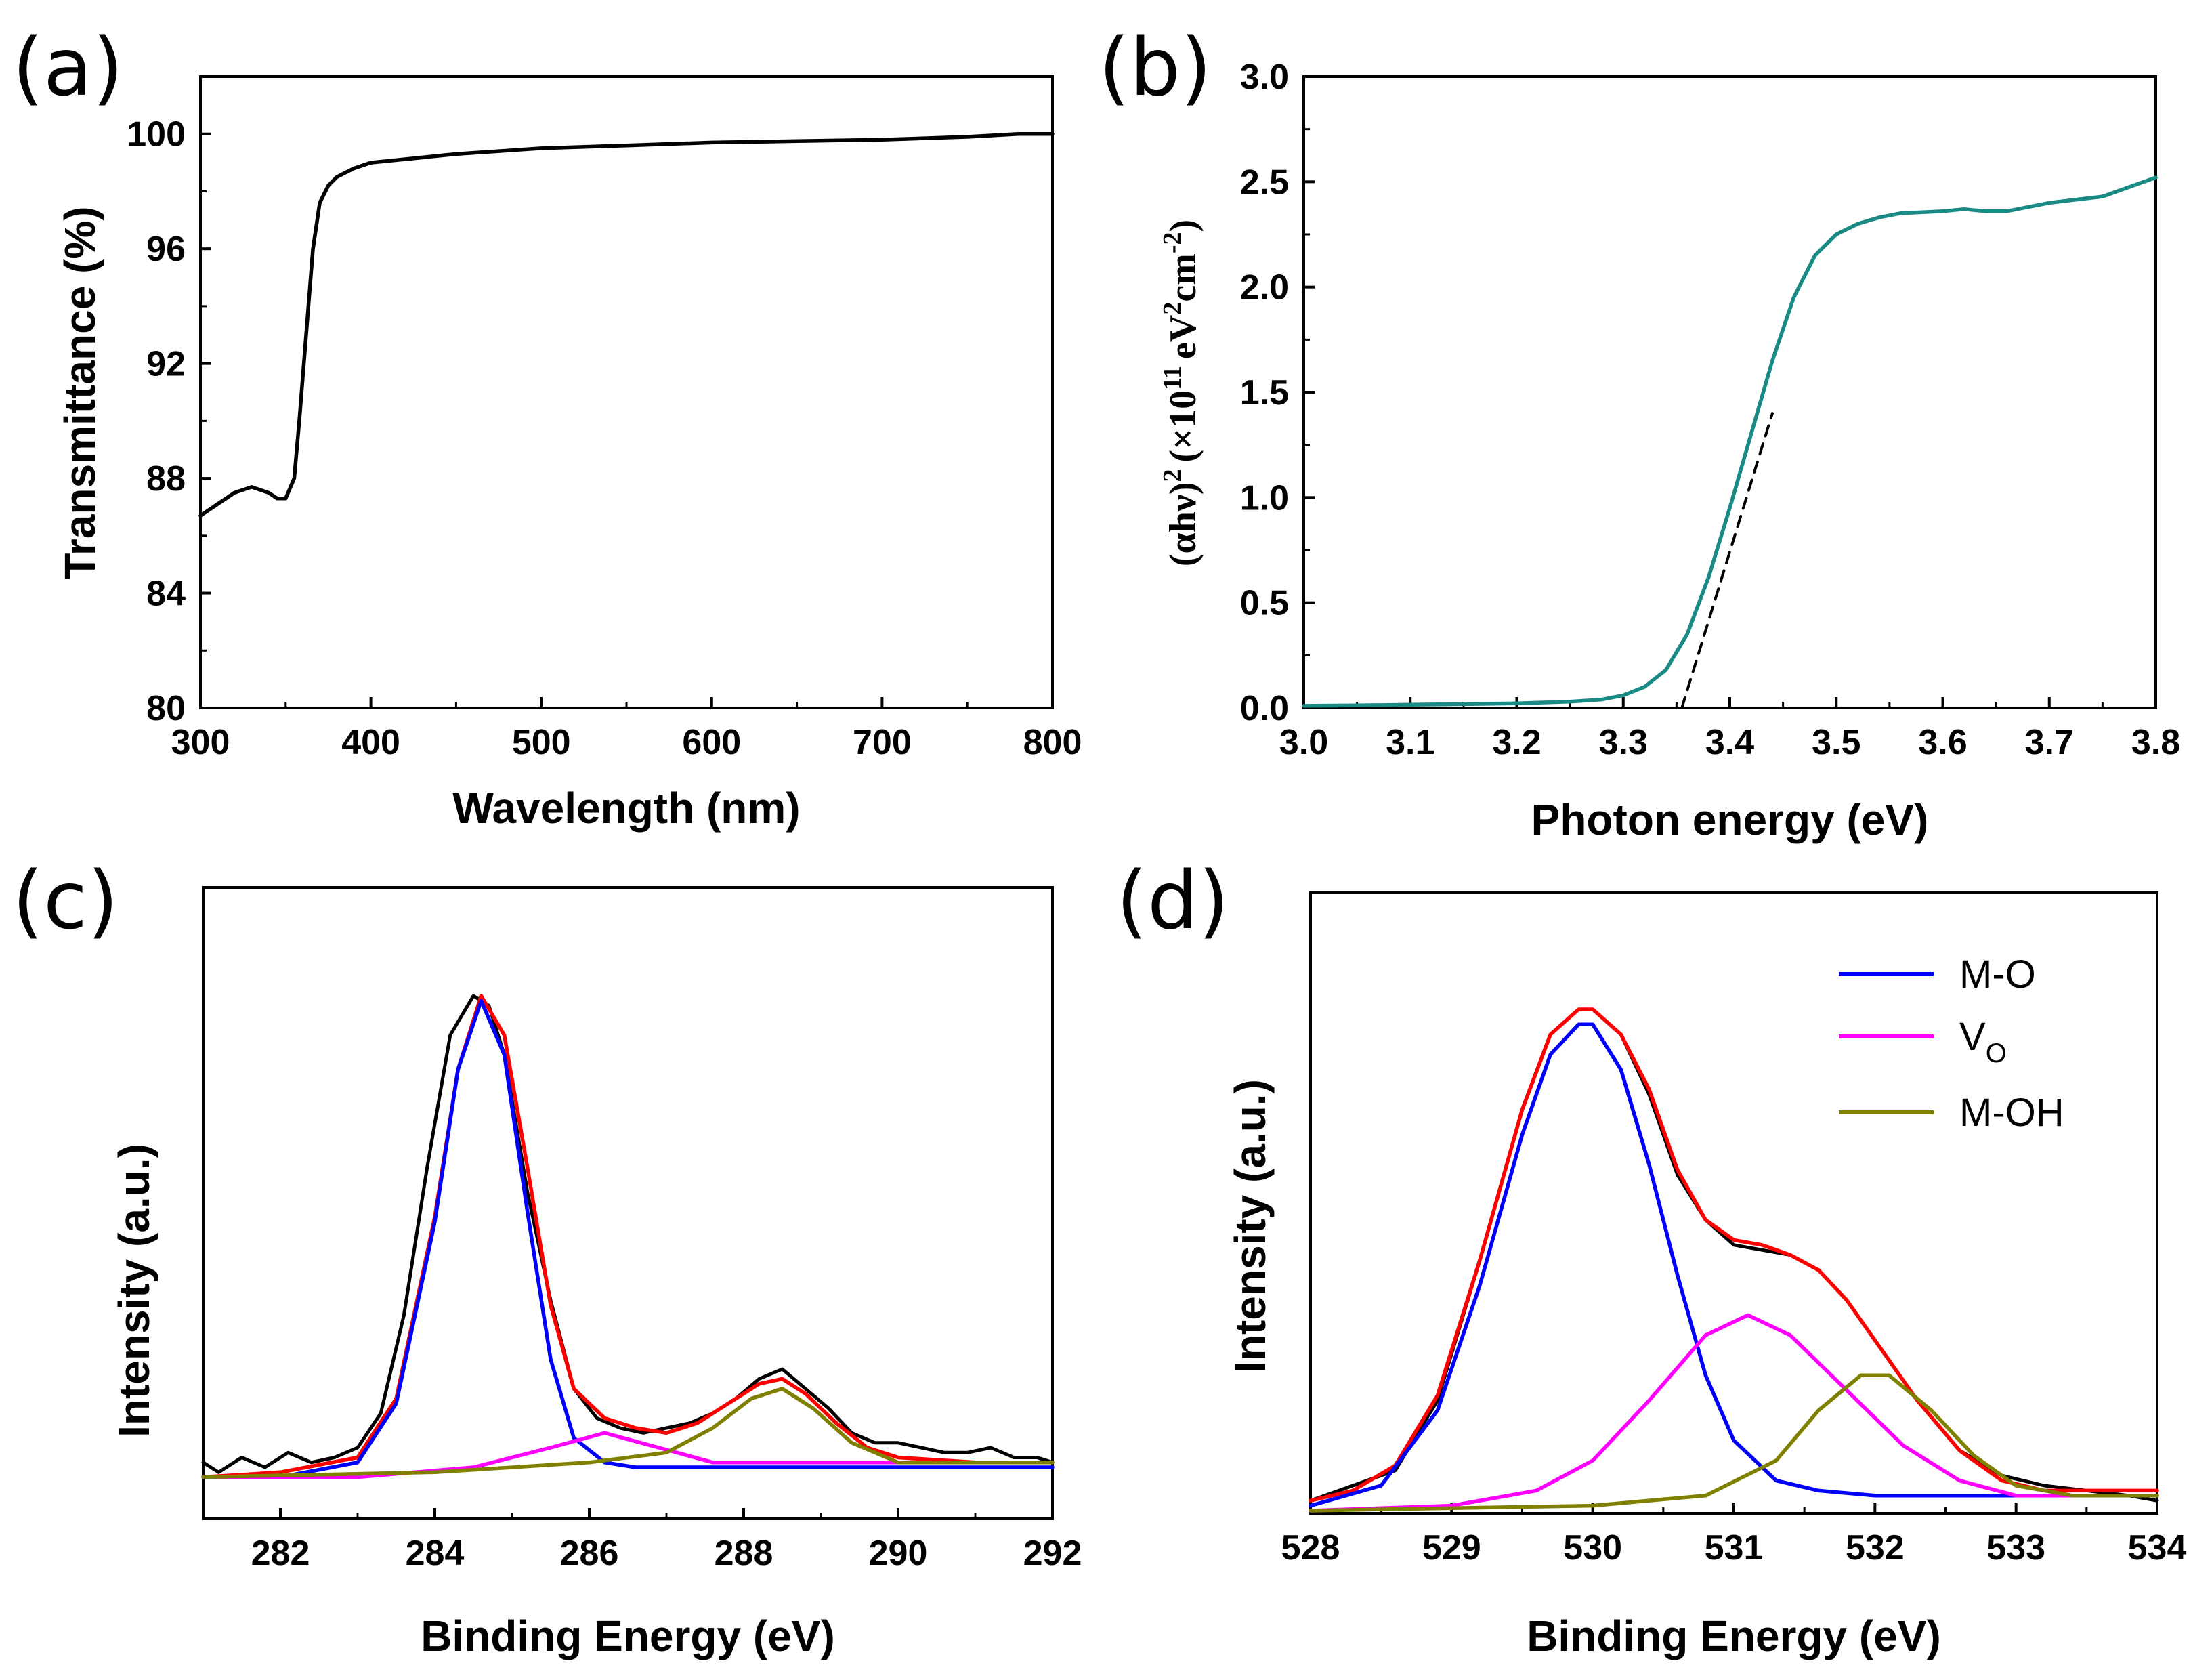 The height and width of the screenshot is (1680, 2212). Describe the element at coordinates (1972, 1037) in the screenshot. I see `legend-label-vo-main: V` at that location.